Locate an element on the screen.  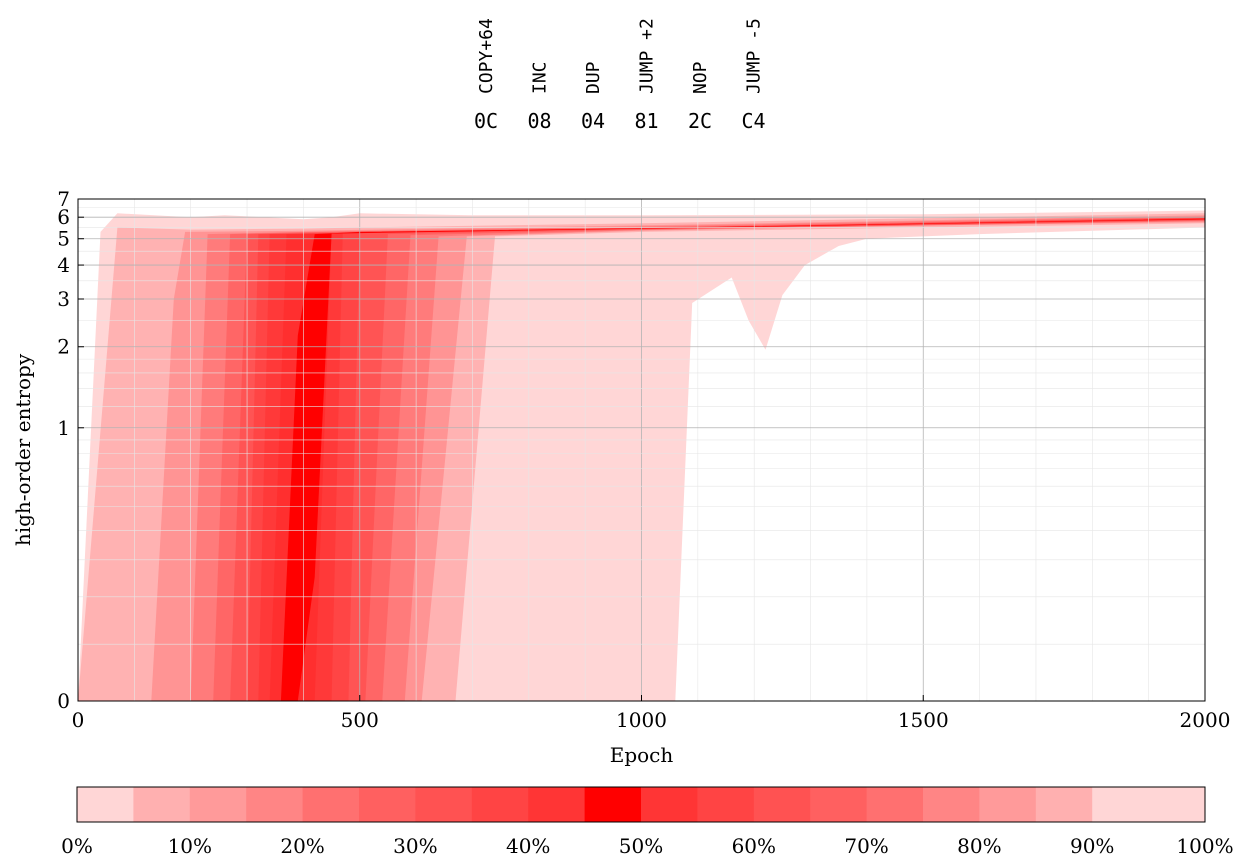
opcode-hex: 04 is located at coordinates (593, 121).